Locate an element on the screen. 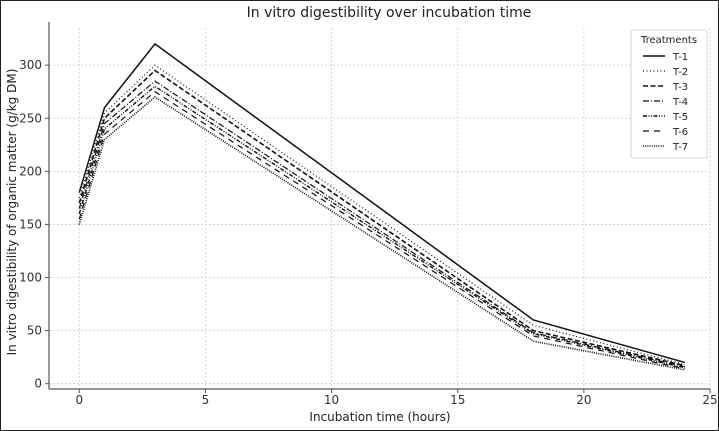 The image size is (719, 431). legend: Treatments T-1 T-2 T-3 T-4 T-5 T-6 T-7 is located at coordinates (669, 94).